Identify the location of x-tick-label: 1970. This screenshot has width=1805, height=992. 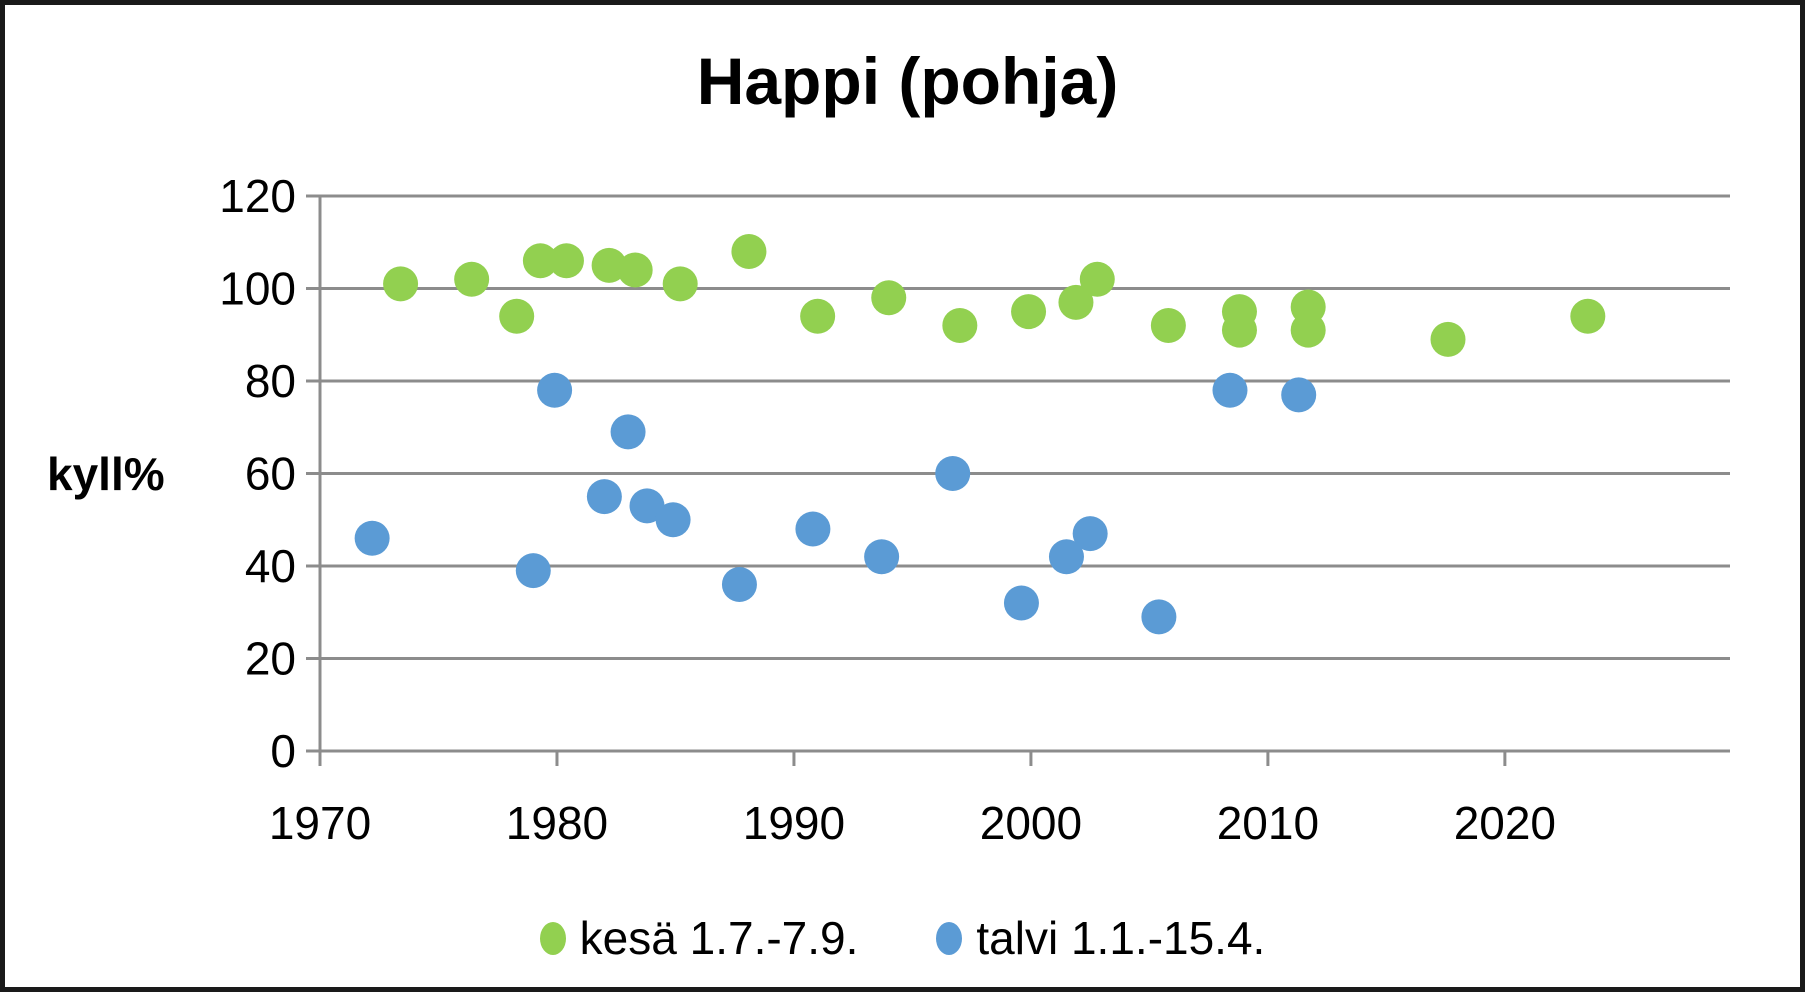
(320, 823).